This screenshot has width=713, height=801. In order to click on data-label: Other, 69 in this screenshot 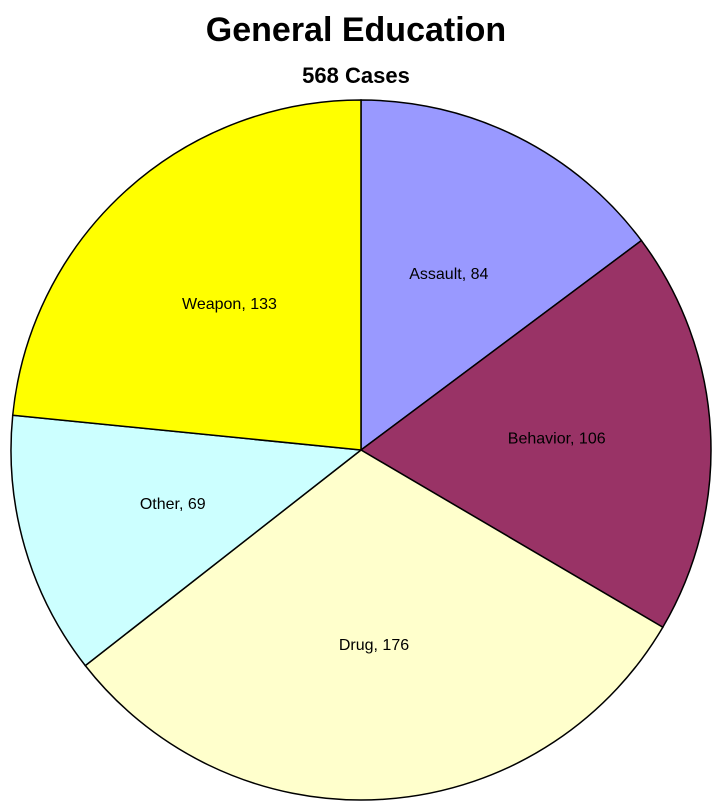, I will do `click(173, 504)`.